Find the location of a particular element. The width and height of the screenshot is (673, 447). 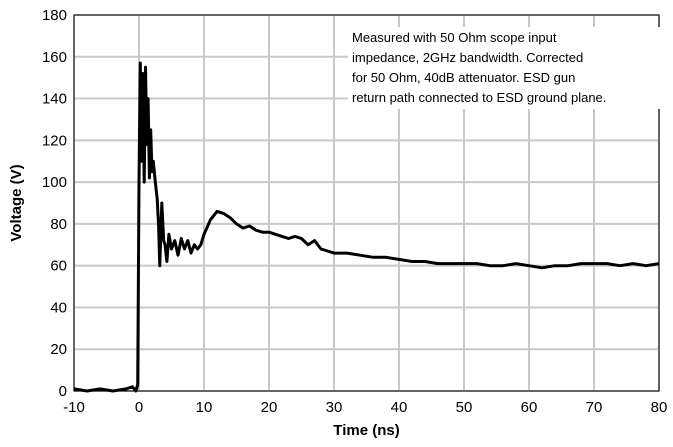

x-tick-label: 30 is located at coordinates (334, 407).